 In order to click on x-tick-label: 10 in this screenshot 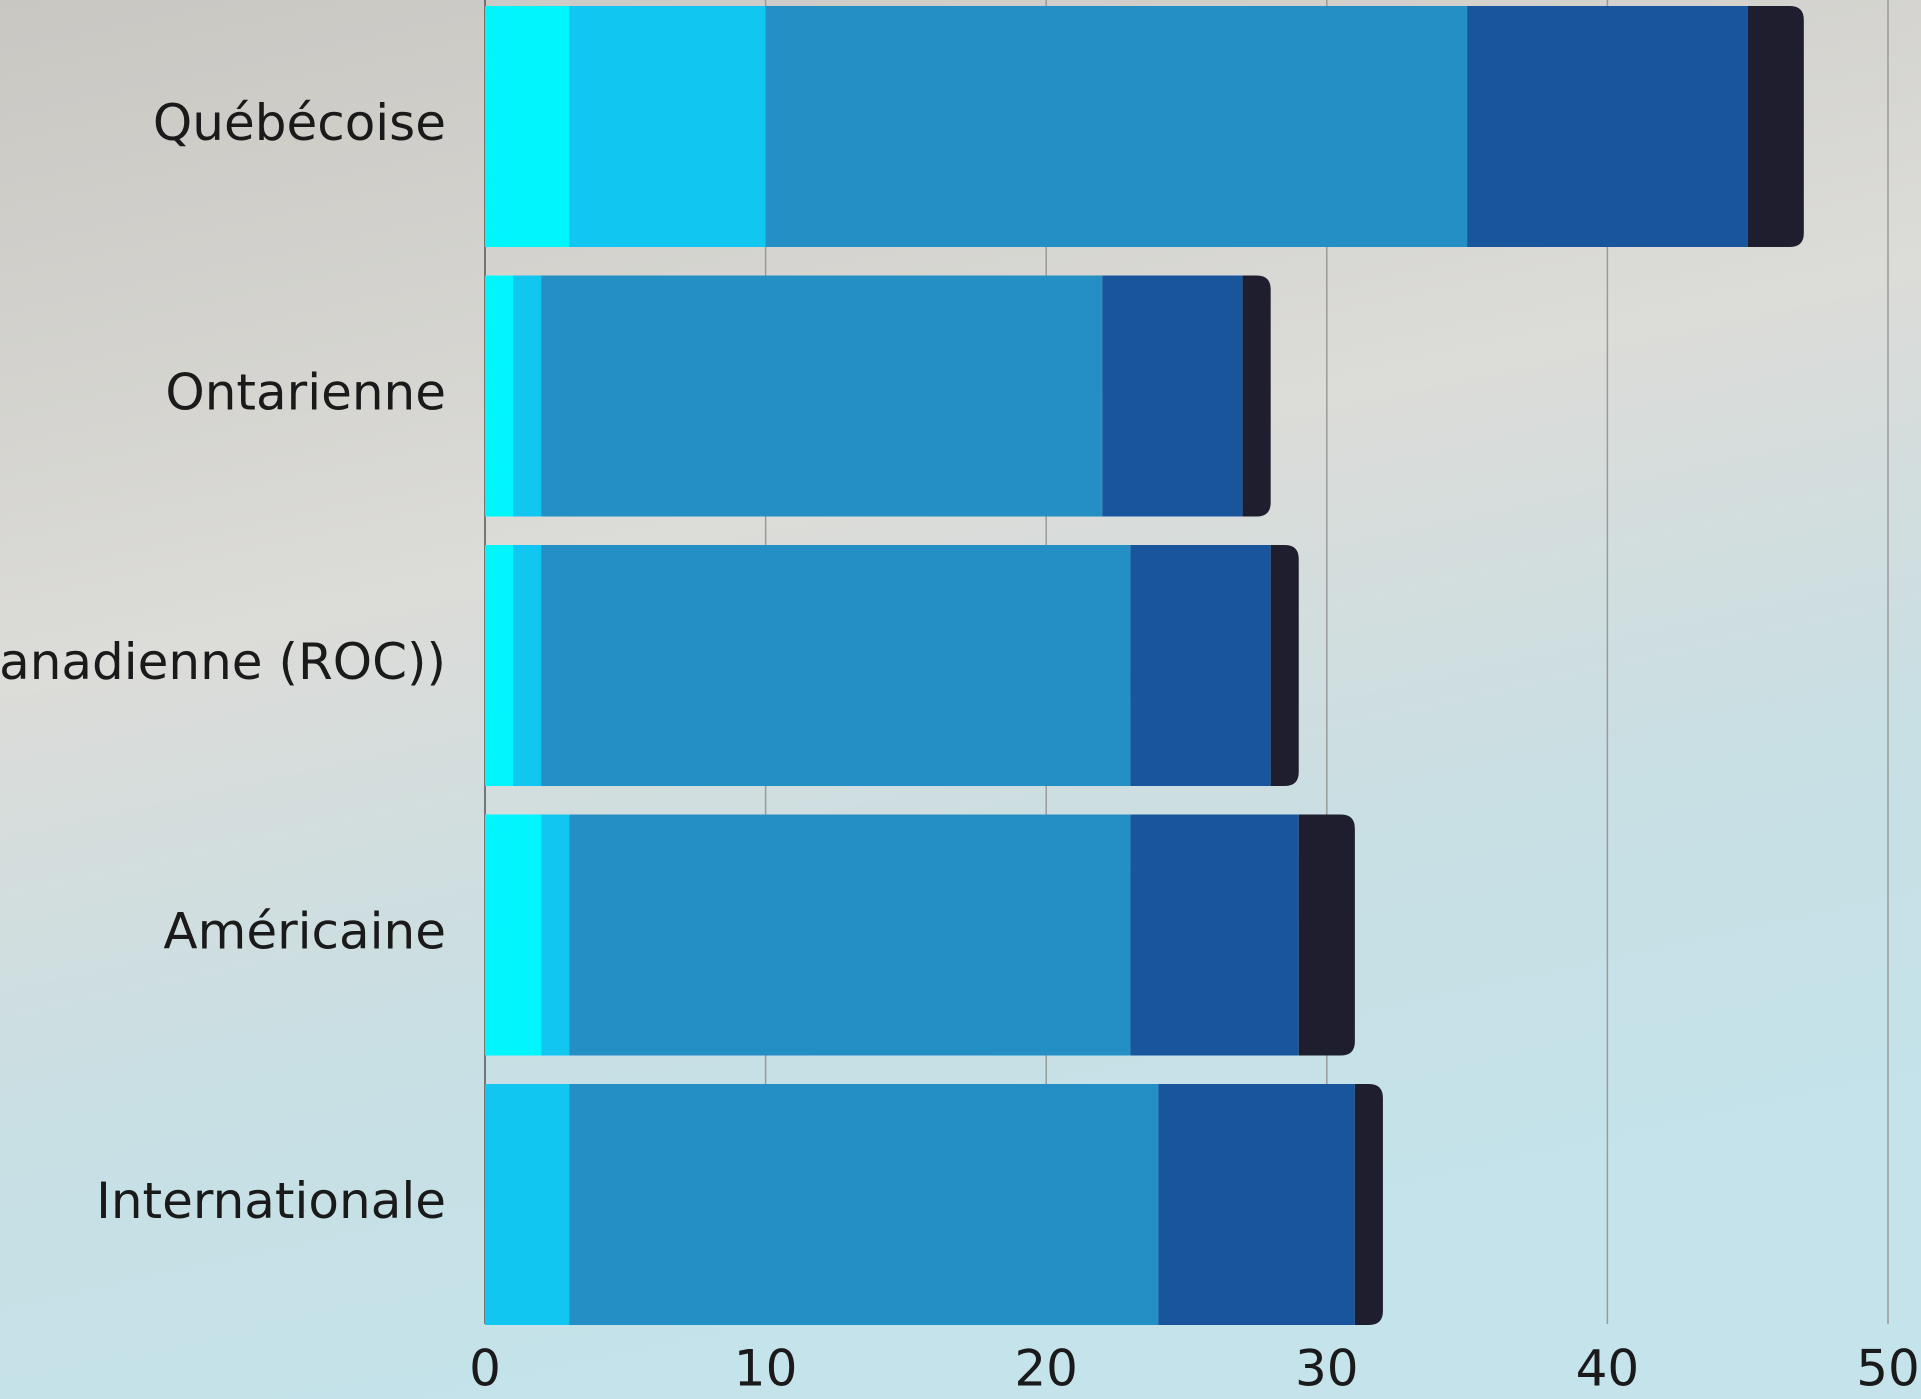, I will do `click(766, 1369)`.